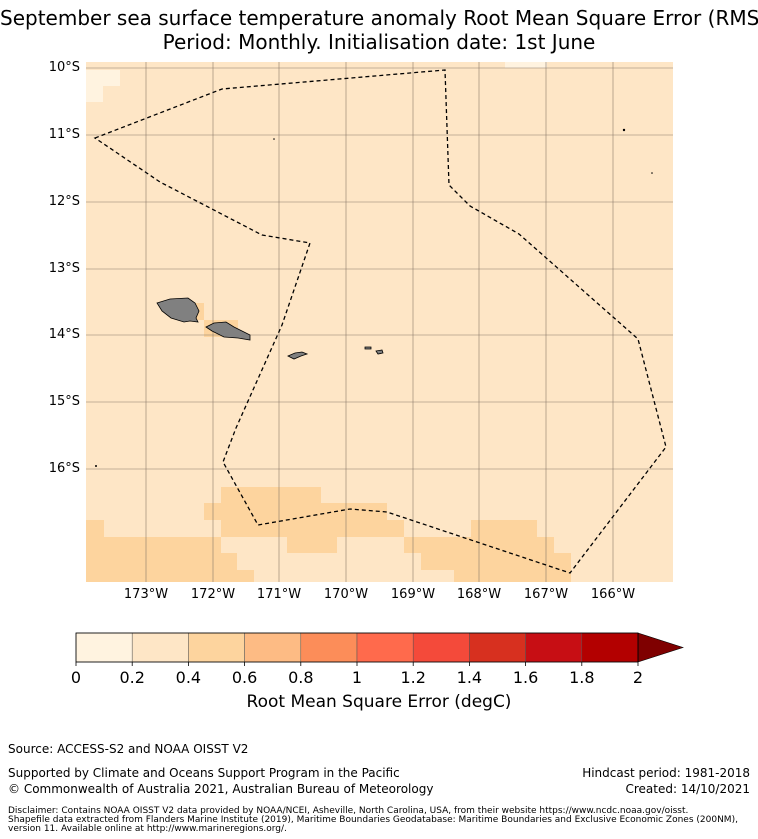  What do you see at coordinates (546, 594) in the screenshot?
I see `longitude-label: 167°W` at bounding box center [546, 594].